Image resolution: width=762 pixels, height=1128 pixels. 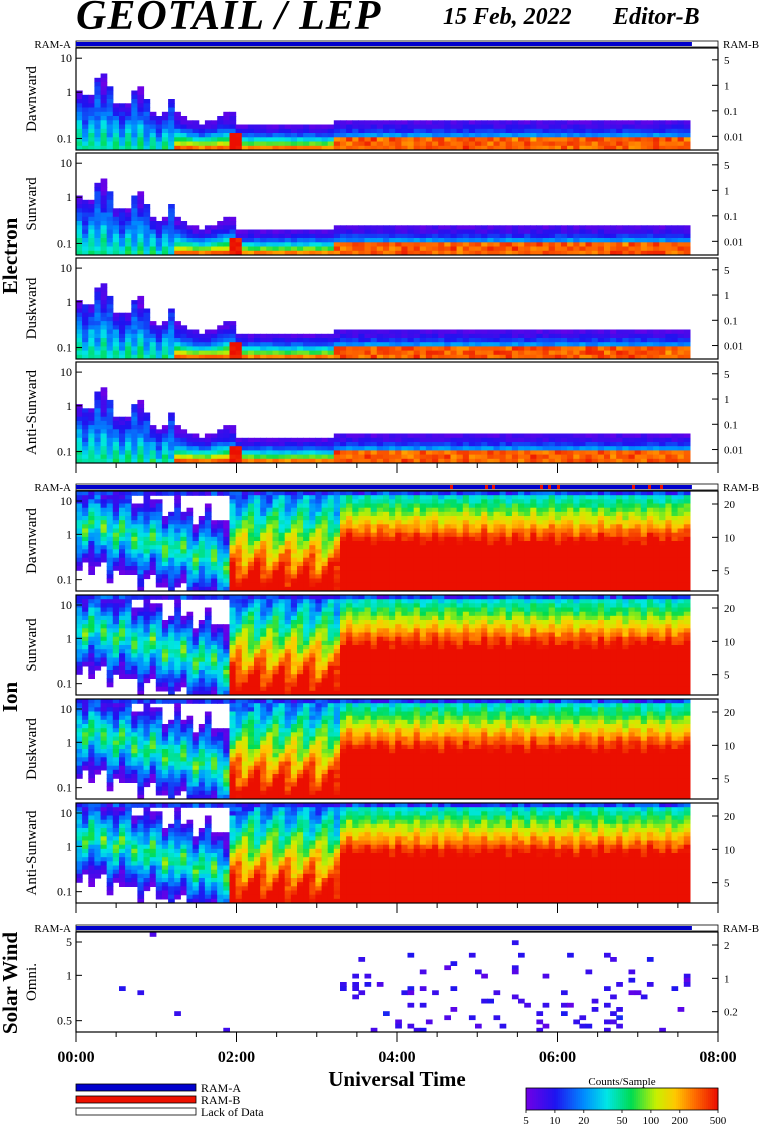 I want to click on colorbar-tick-label: 200, so click(x=680, y=1121).